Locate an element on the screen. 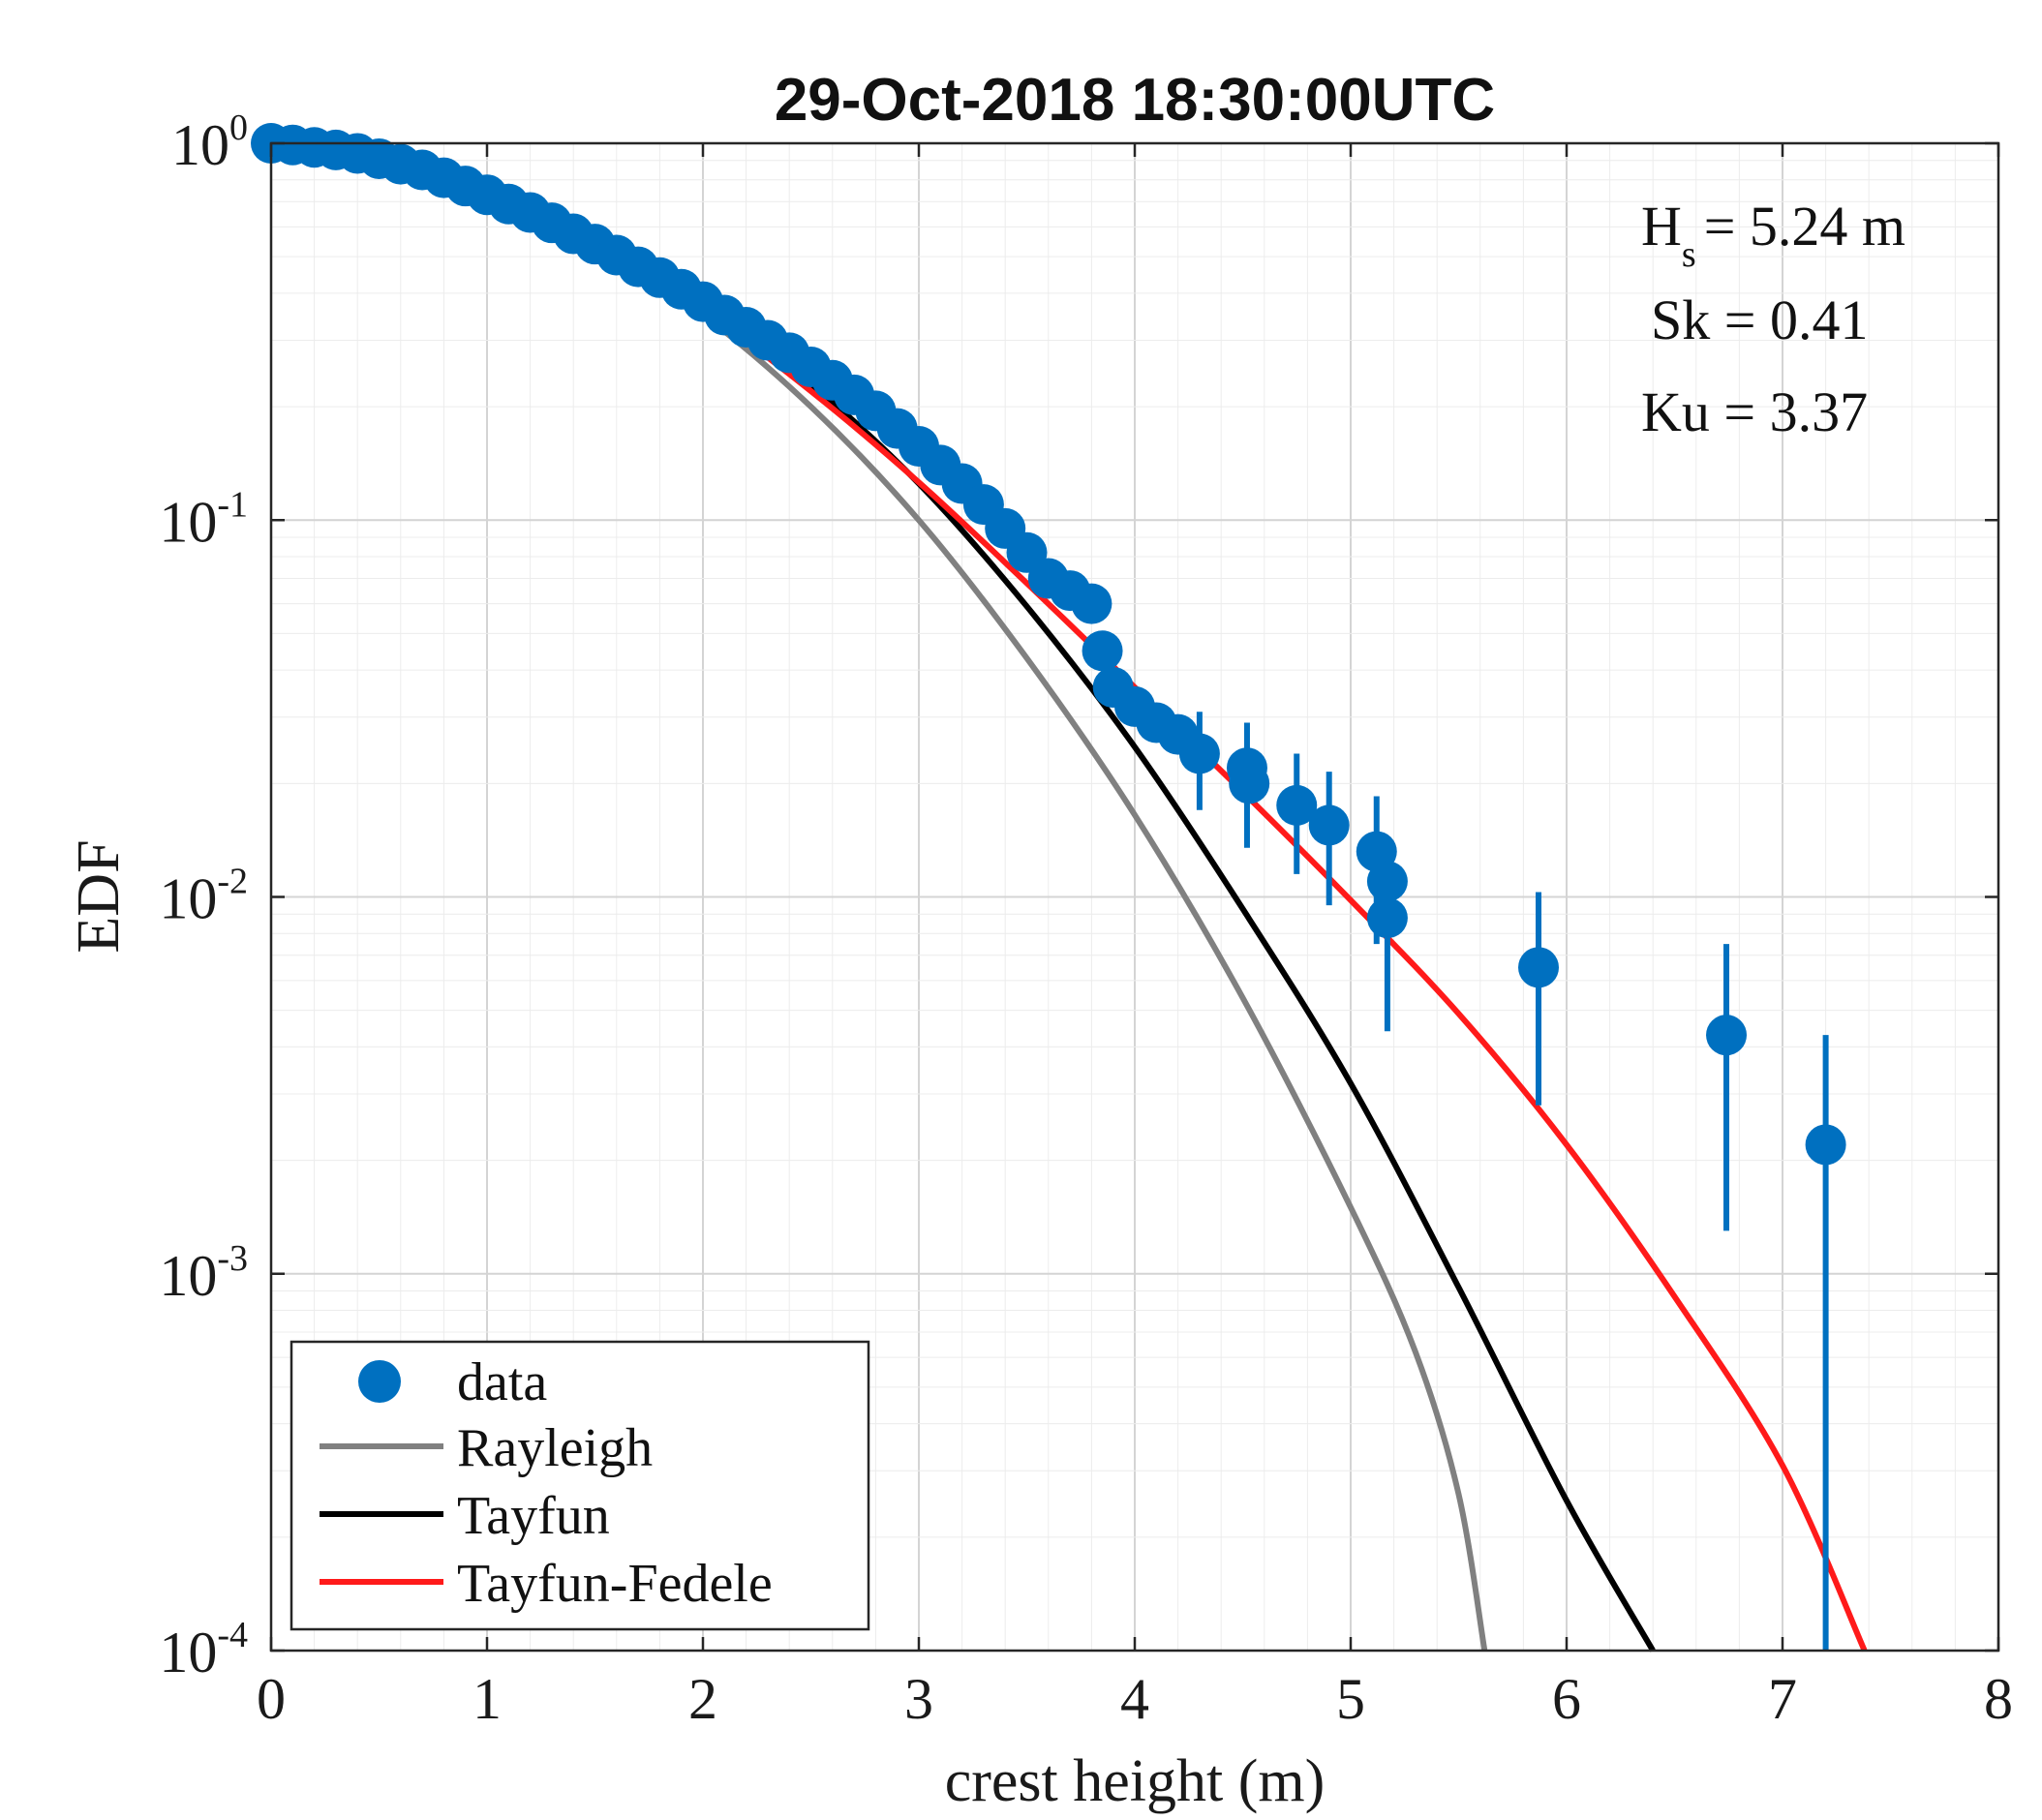 The height and width of the screenshot is (1820, 2042). legend-label-rayleigh: Rayleigh is located at coordinates (555, 1448).